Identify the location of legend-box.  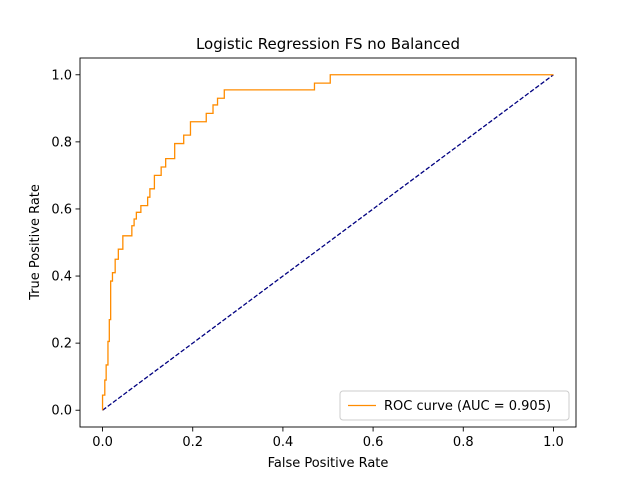
(454, 405).